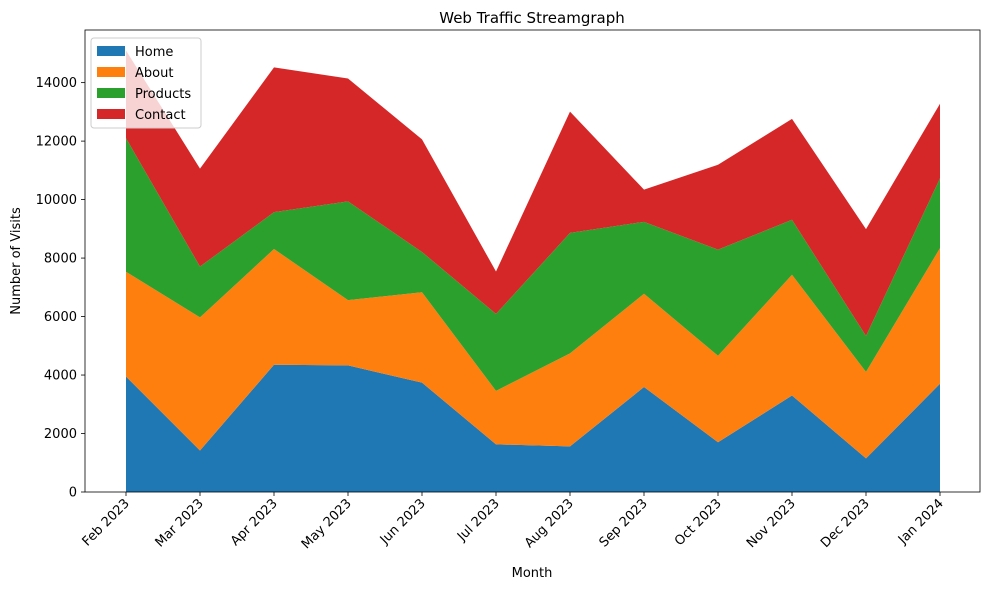 The image size is (989, 590). What do you see at coordinates (154, 73) in the screenshot?
I see `legend-label-about: About` at bounding box center [154, 73].